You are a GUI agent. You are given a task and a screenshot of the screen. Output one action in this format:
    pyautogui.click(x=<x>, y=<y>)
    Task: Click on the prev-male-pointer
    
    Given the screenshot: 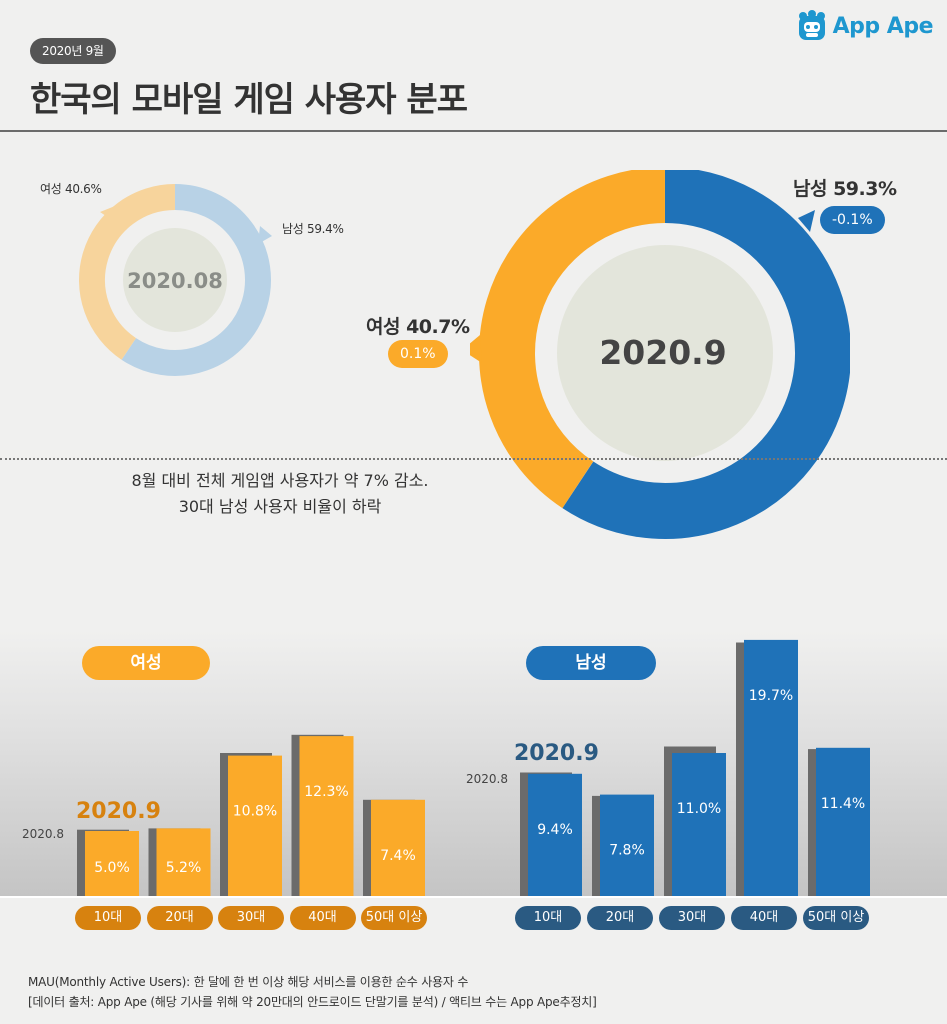 What is the action you would take?
    pyautogui.click(x=265, y=235)
    